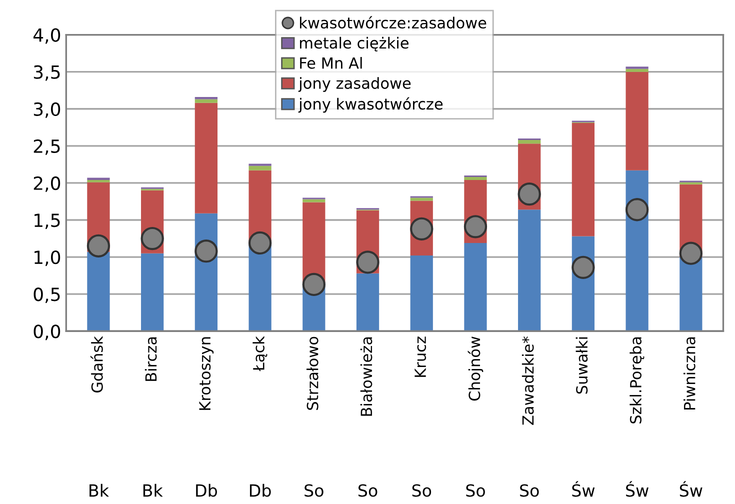  Describe the element at coordinates (370, 105) in the screenshot. I see `legend-label: jony kwasotwórcze` at that location.